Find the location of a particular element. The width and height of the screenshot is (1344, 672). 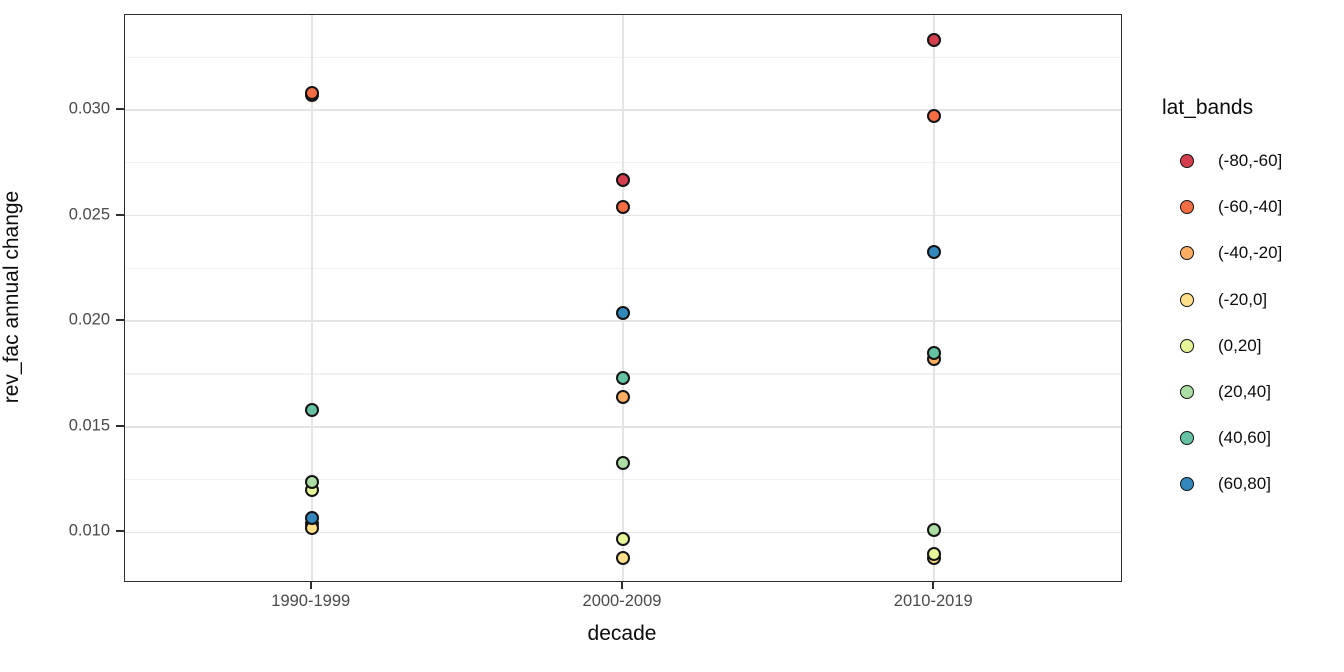

legend-entry: (-40,-20] is located at coordinates (1222, 253).